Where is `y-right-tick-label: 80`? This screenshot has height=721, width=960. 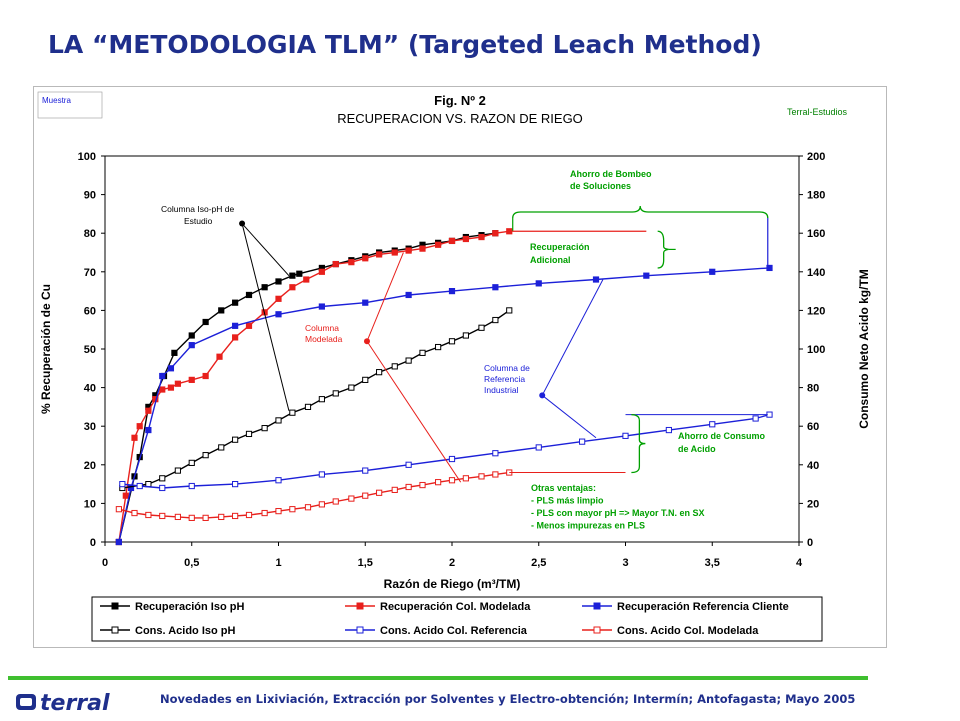
y-right-tick-label: 80 is located at coordinates (813, 389).